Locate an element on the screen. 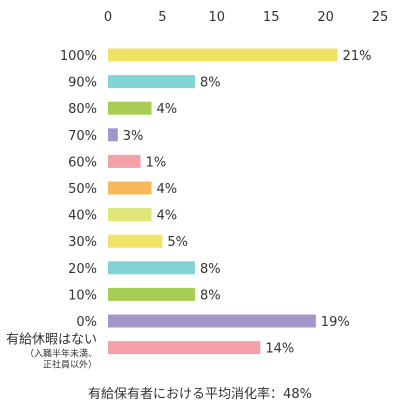 Image resolution: width=400 pixels, height=410 pixels. value-label: 1% is located at coordinates (156, 162).